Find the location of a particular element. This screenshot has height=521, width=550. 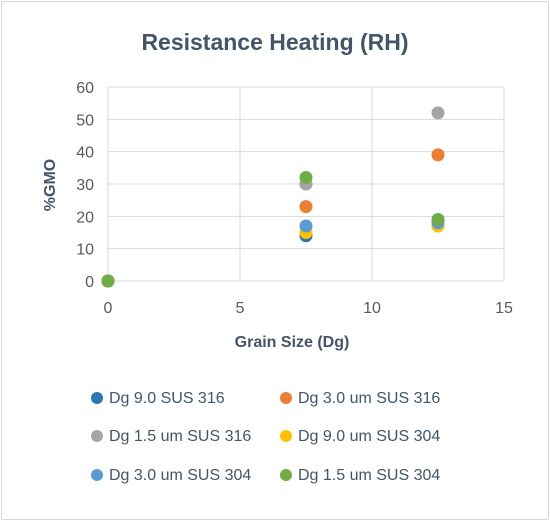

legend-label: Dg 9.0 um SUS 304 is located at coordinates (369, 436).